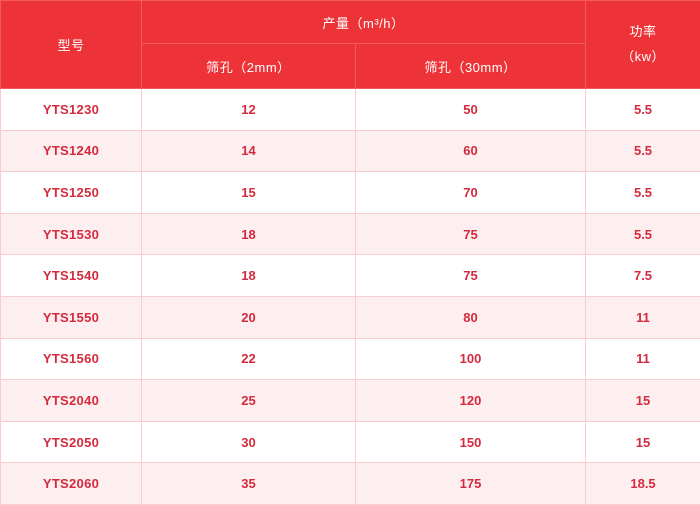  What do you see at coordinates (71, 359) in the screenshot?
I see `cell-model: YTS1560` at bounding box center [71, 359].